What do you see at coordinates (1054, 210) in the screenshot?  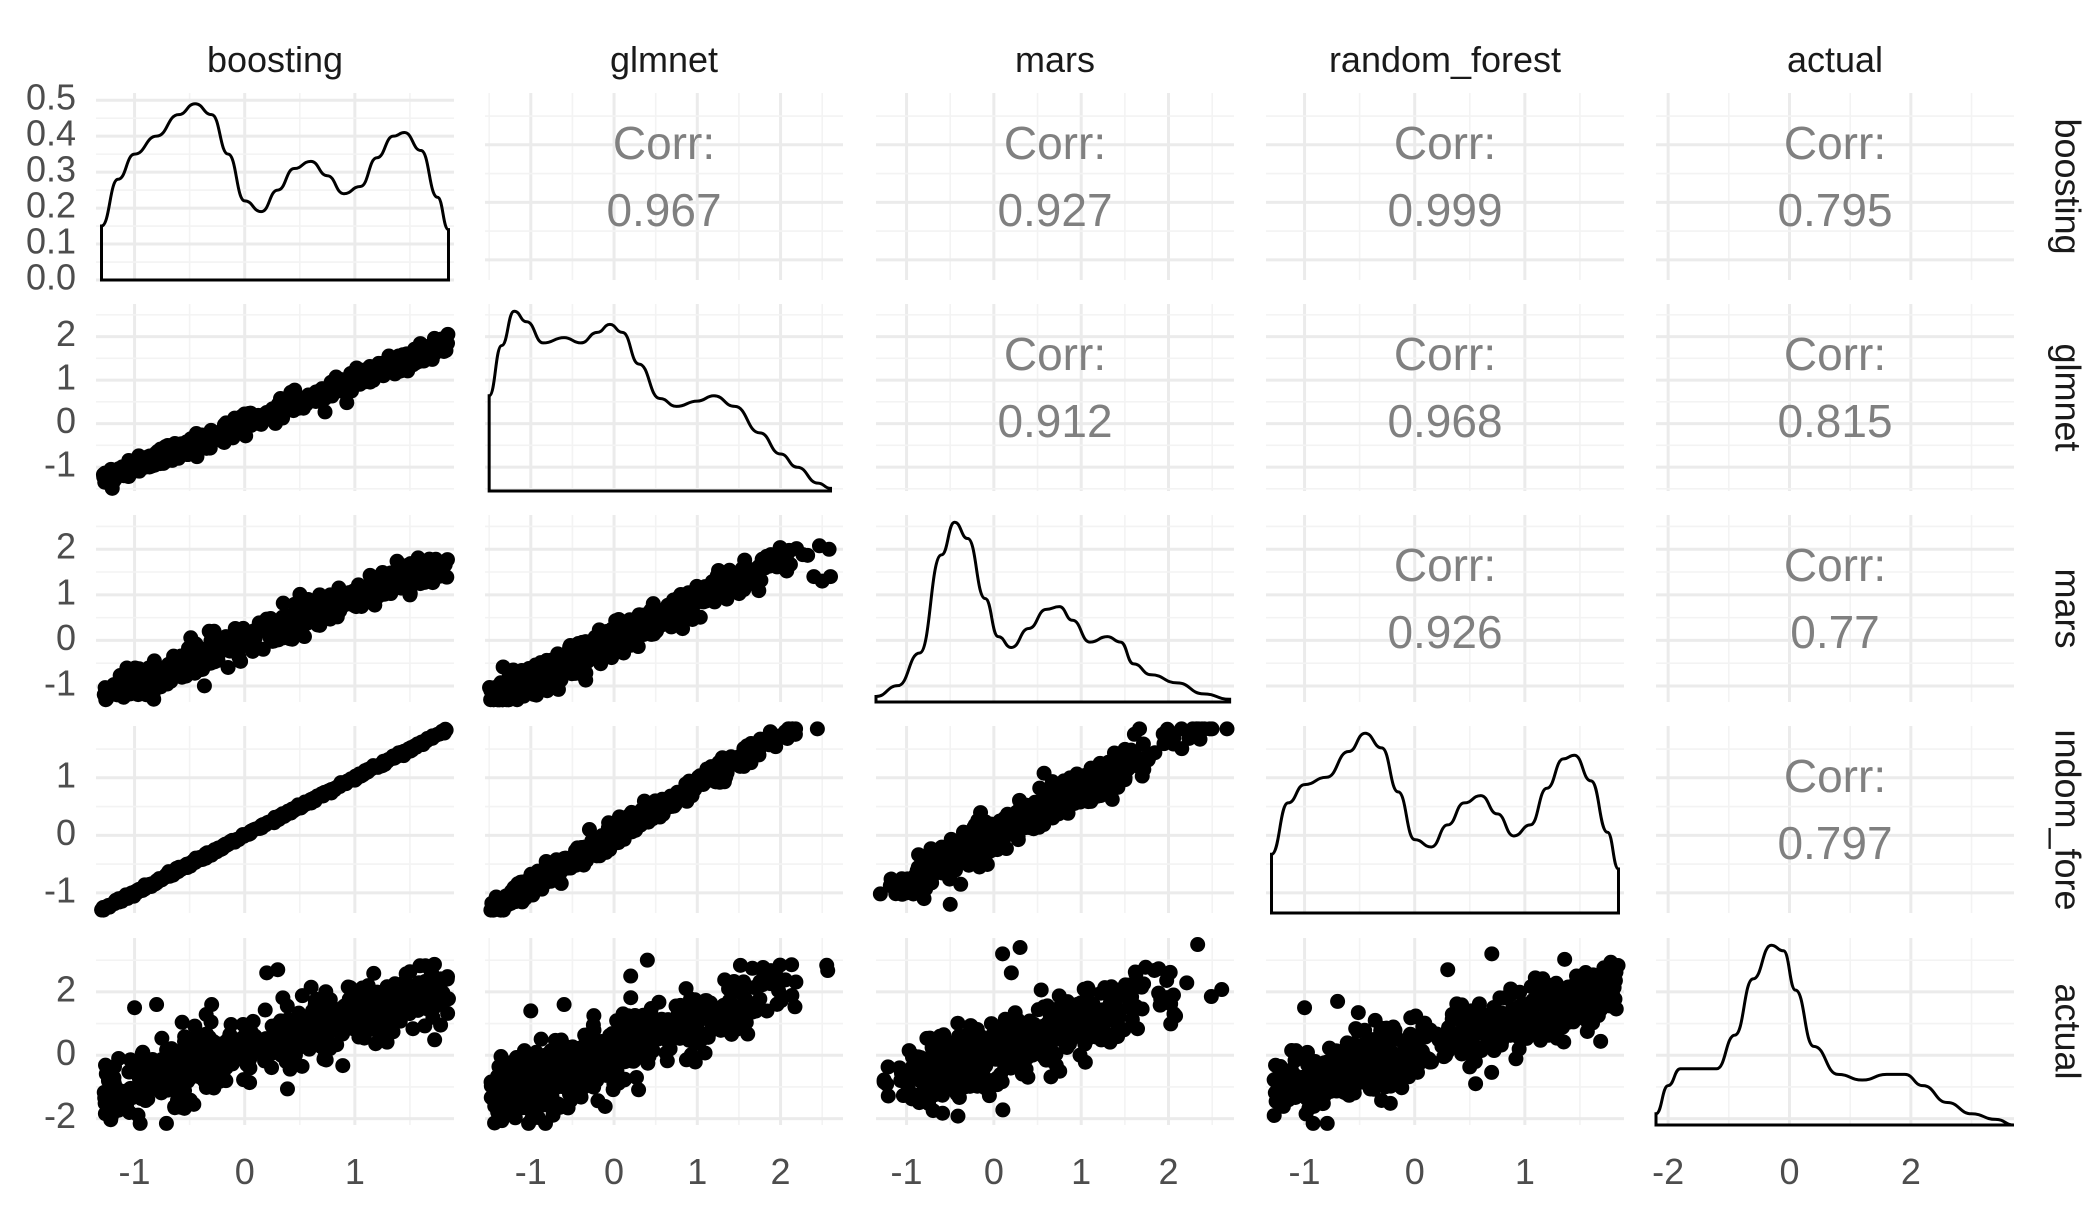 I see `corr-value-boosting-mars: 0.927` at bounding box center [1054, 210].